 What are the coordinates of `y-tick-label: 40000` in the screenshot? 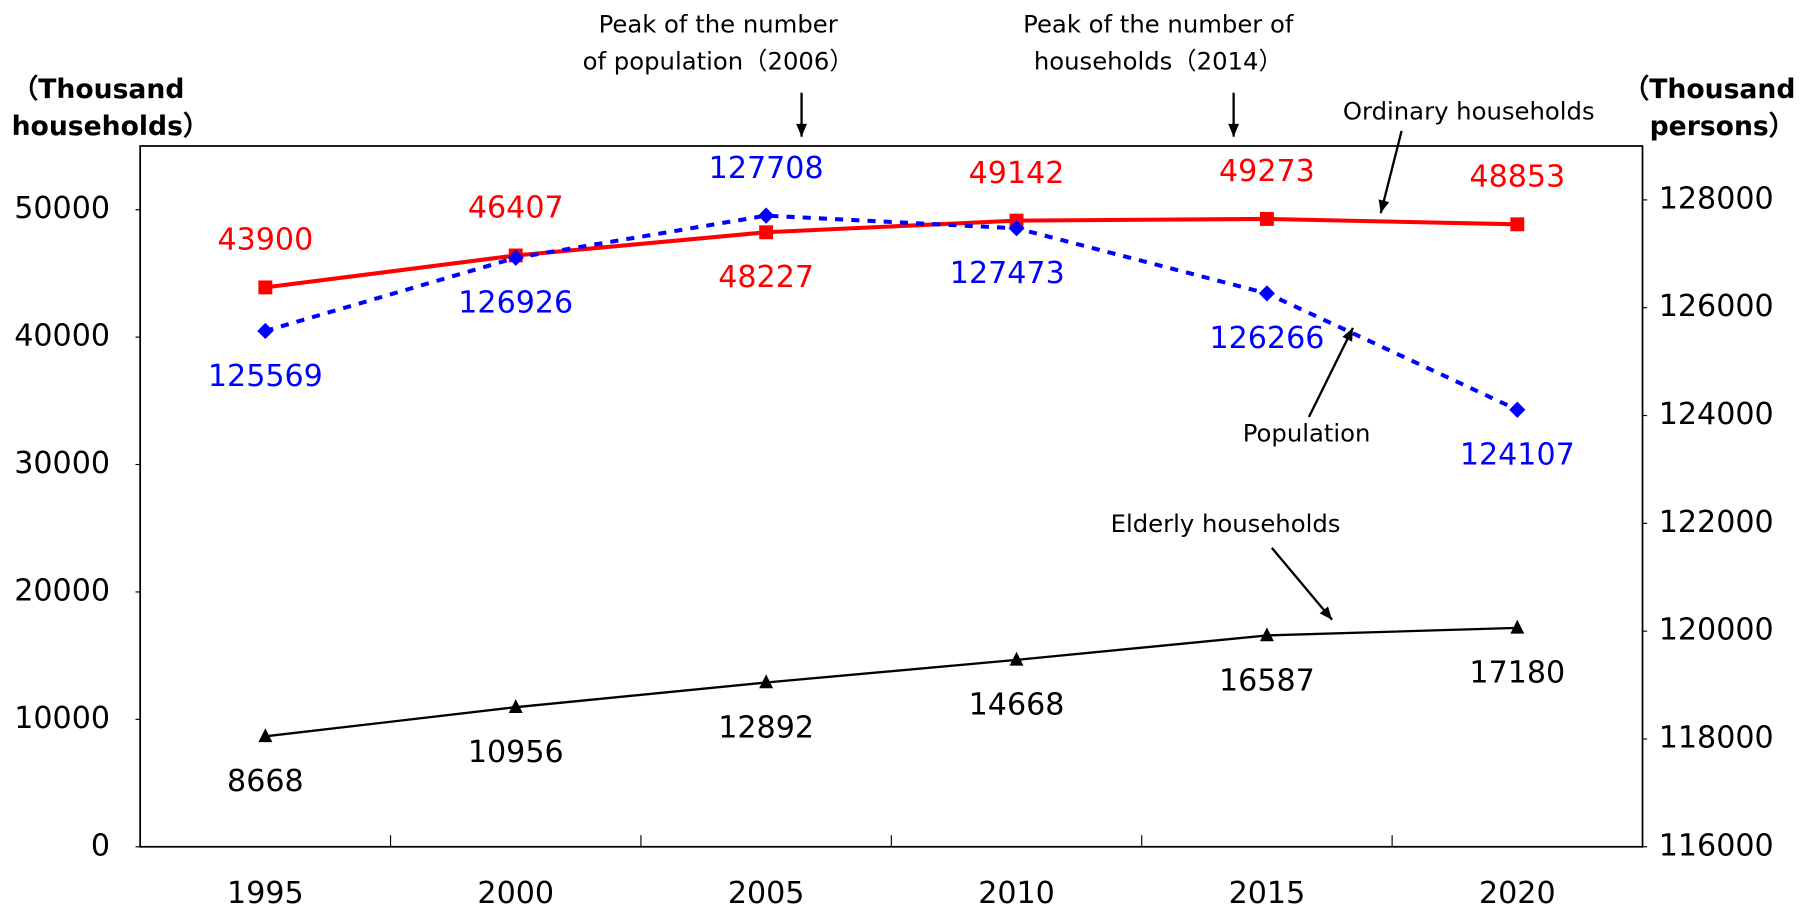 It's located at (62, 336).